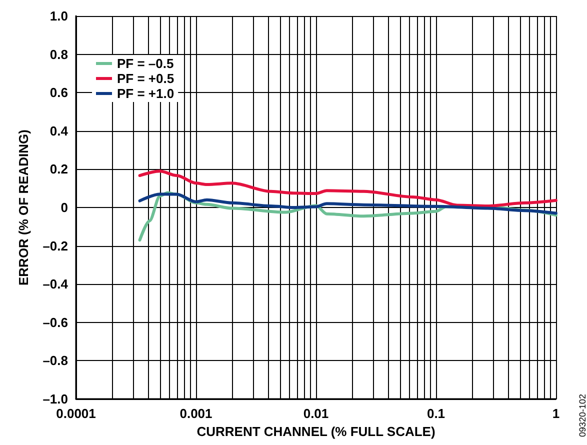  Describe the element at coordinates (23, 208) in the screenshot. I see `y-axis-title: ERROR (% OF READING)` at that location.